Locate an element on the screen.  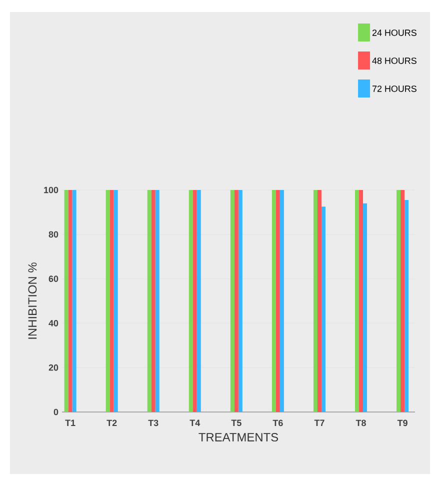
x-tick-label: T8 is located at coordinates (361, 423).